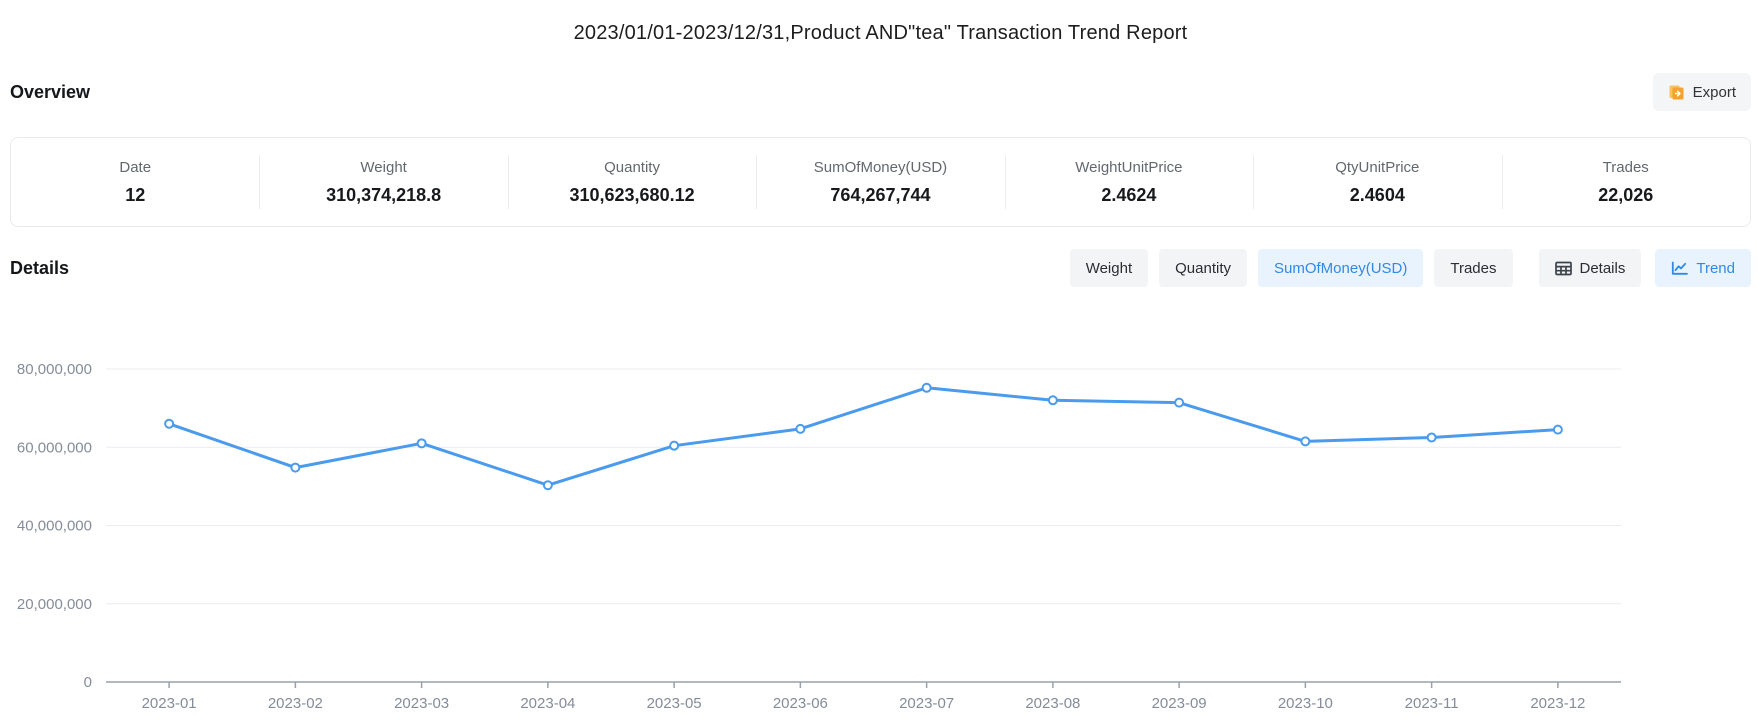 This screenshot has height=727, width=1761. I want to click on stat-value: 22,026, so click(1626, 194).